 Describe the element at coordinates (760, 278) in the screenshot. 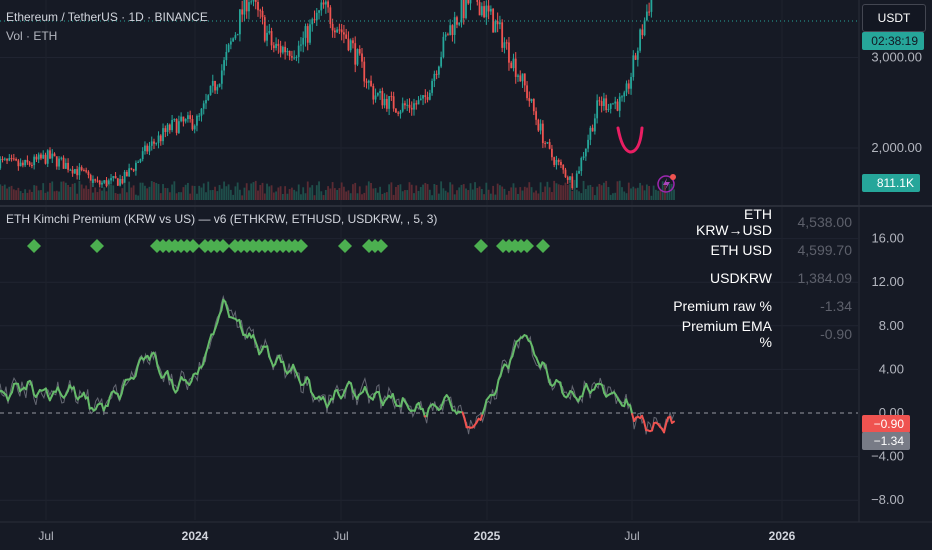

I see `table-row: USDKRW 1,384.09` at that location.